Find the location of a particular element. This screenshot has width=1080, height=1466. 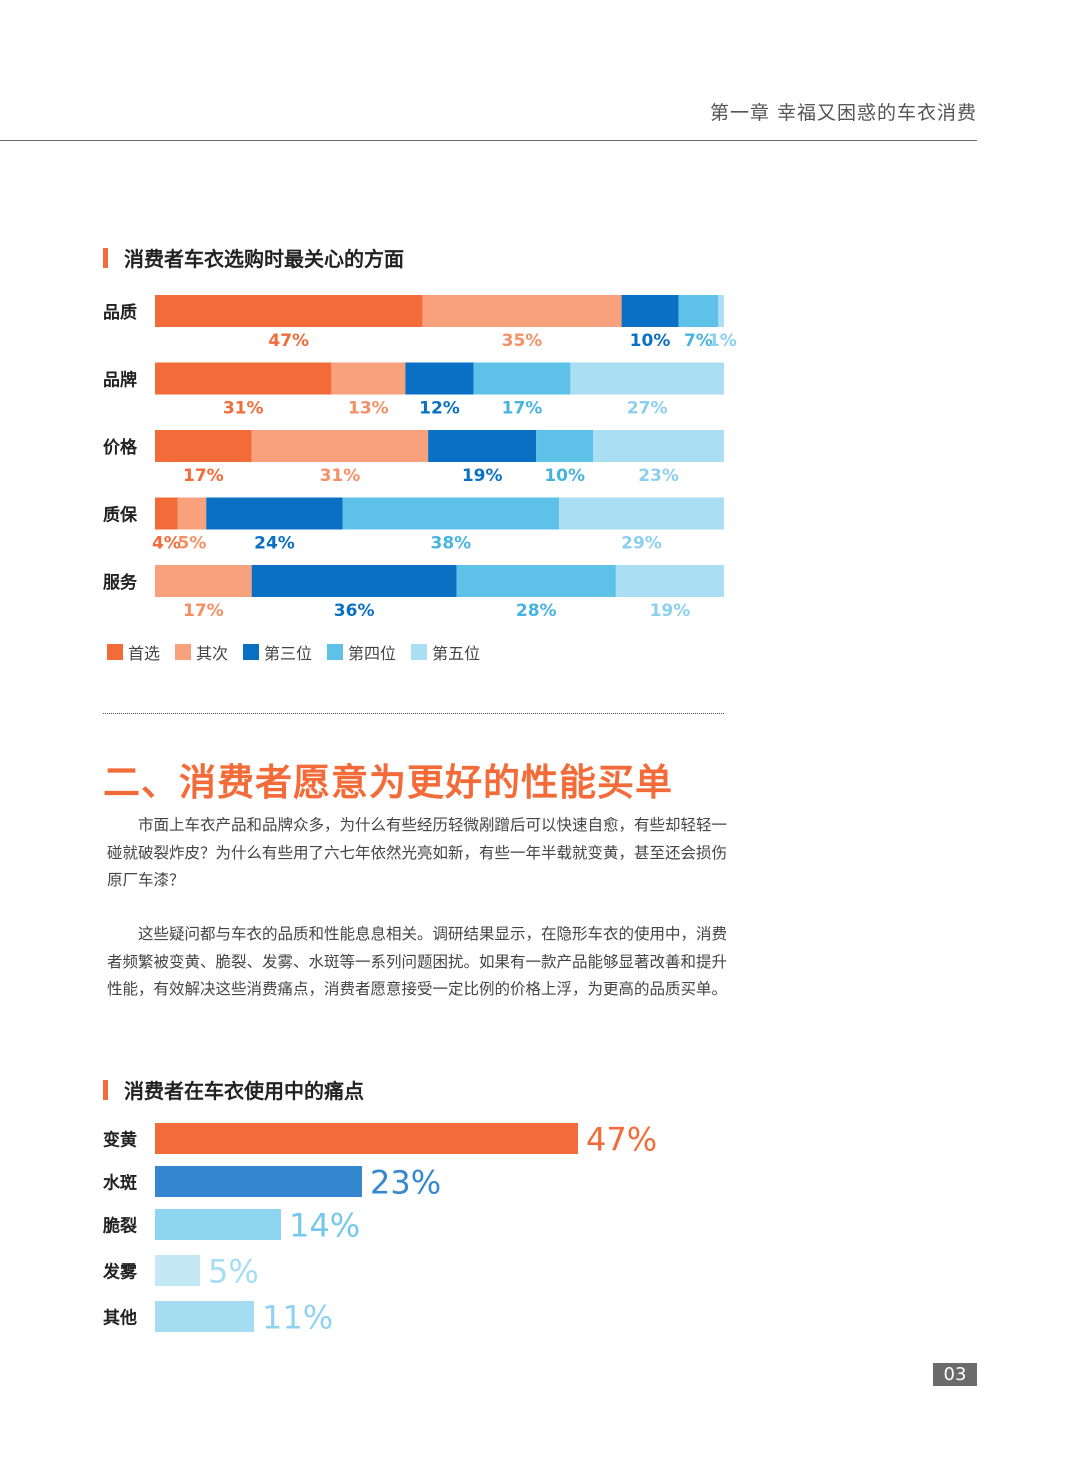

legend-item: 其次 is located at coordinates (201, 652).